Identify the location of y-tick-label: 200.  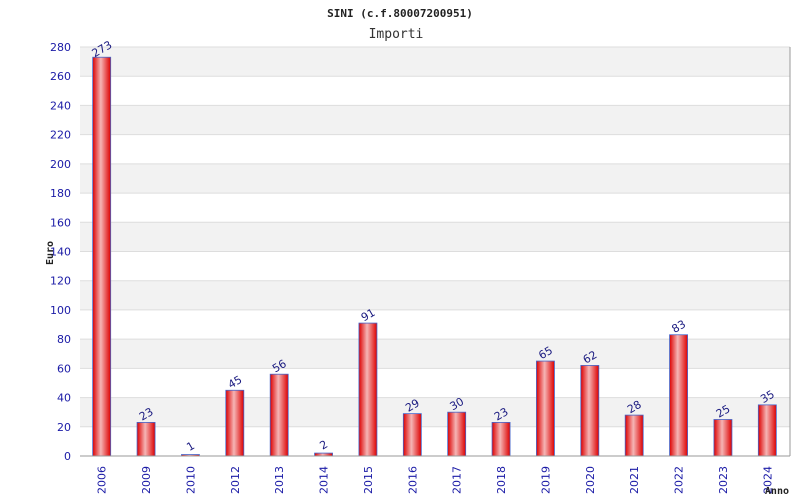
(60, 164).